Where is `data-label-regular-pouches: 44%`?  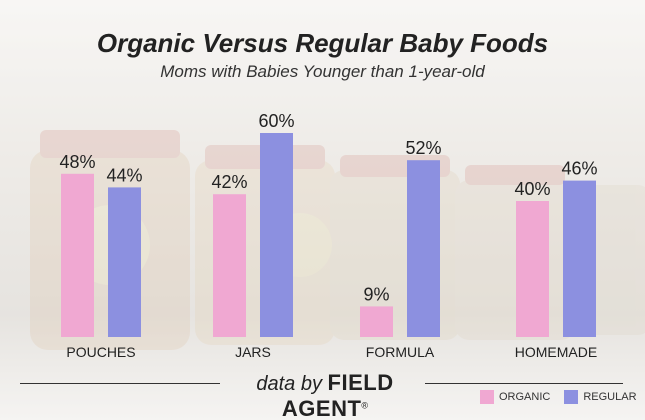
data-label-regular-pouches: 44% is located at coordinates (124, 175).